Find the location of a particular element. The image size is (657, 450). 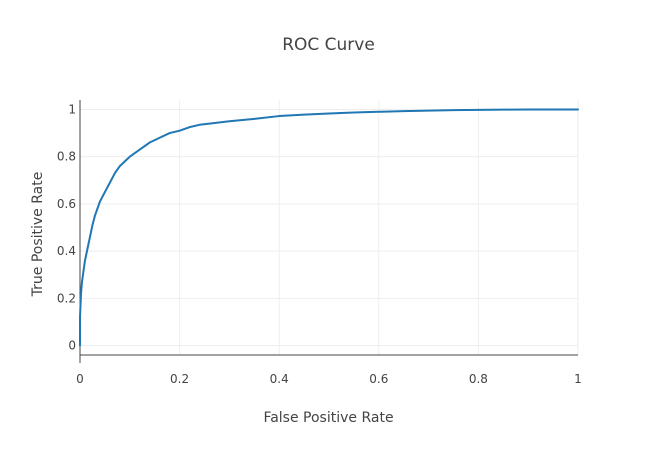

y-tick-label: 0.2 is located at coordinates (66, 298).